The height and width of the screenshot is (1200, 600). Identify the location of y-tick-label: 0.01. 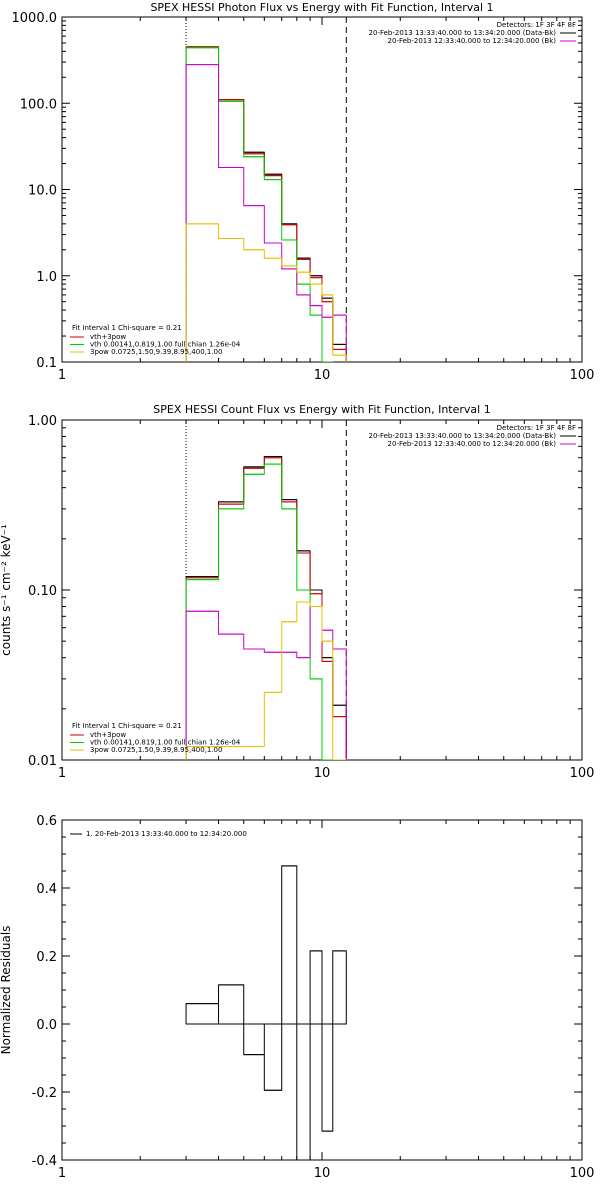
(42, 761).